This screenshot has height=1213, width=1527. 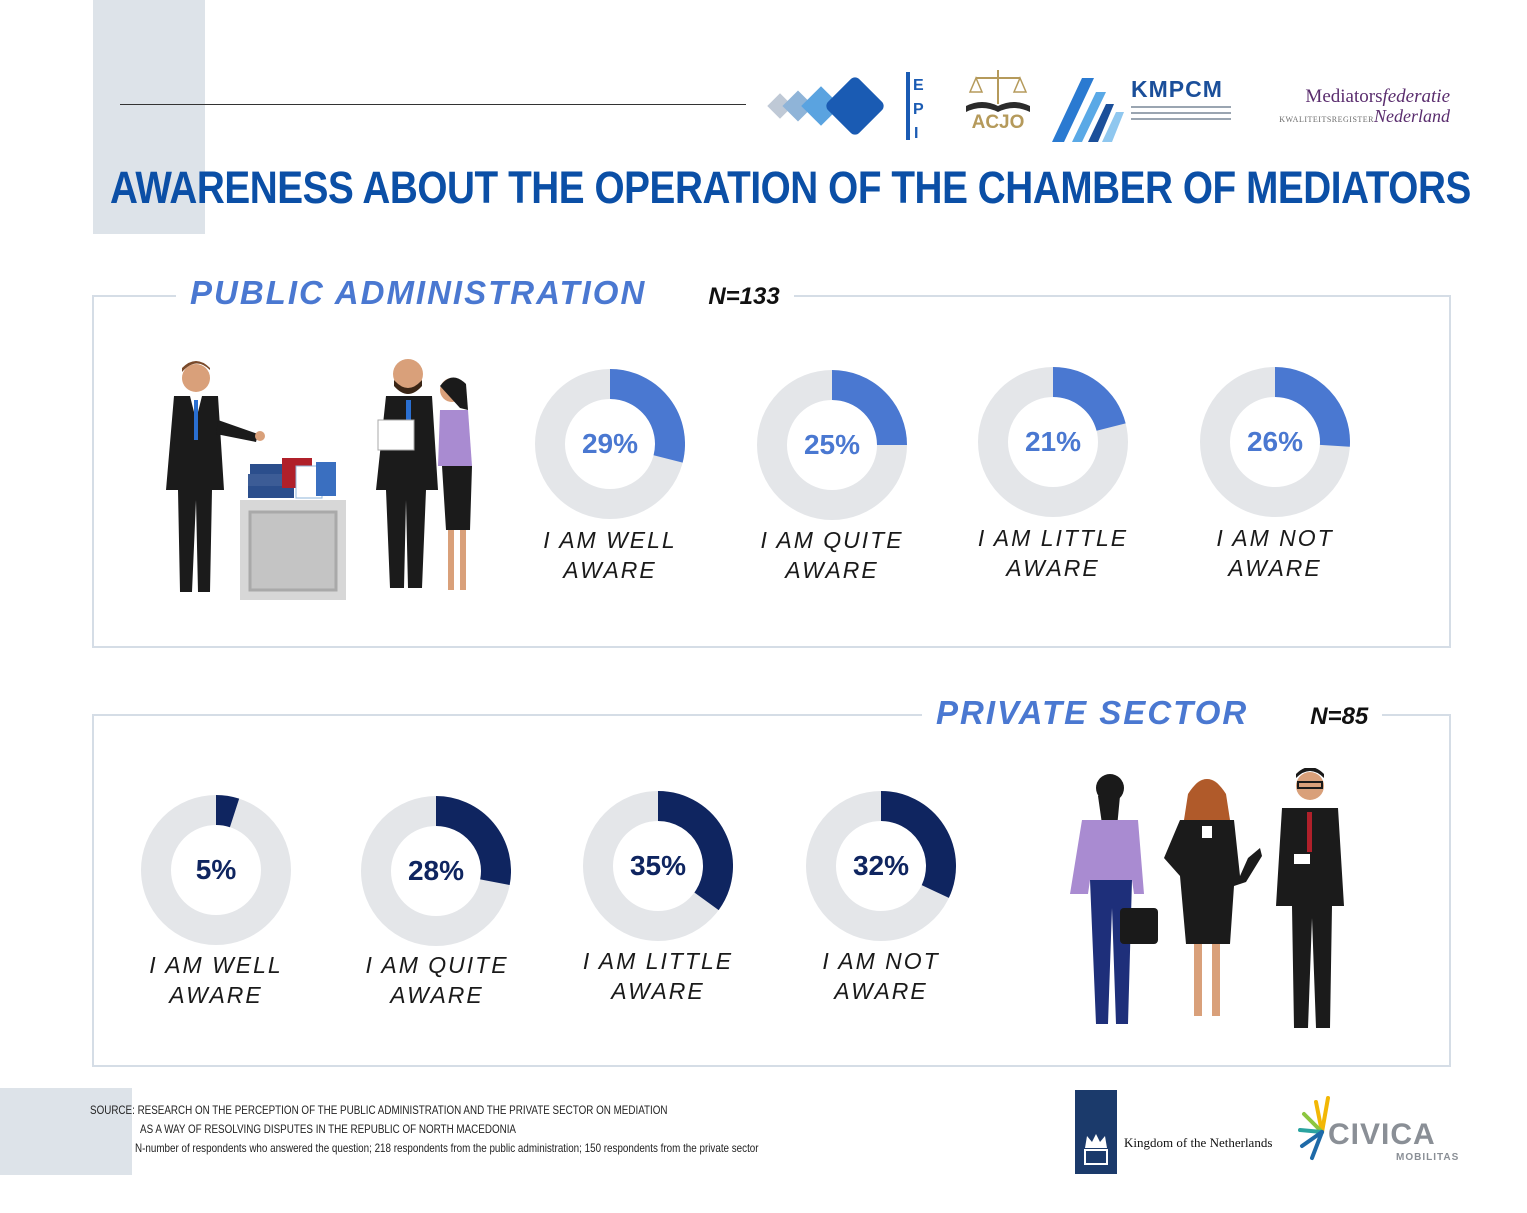 What do you see at coordinates (149, 117) in the screenshot?
I see `decorative-block-top` at bounding box center [149, 117].